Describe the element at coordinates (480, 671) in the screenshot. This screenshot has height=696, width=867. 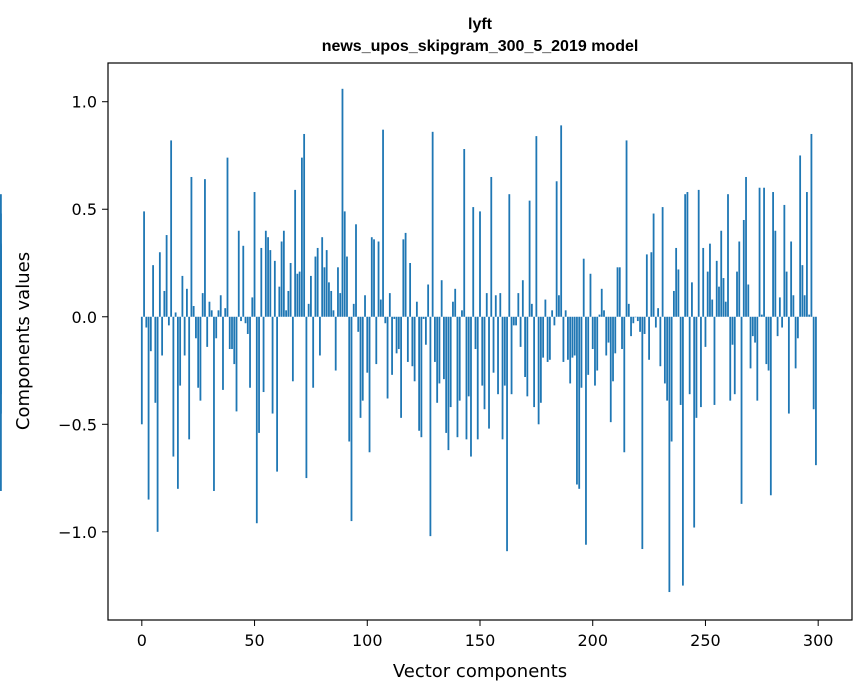
I see `x-axis-label: Vector components` at that location.